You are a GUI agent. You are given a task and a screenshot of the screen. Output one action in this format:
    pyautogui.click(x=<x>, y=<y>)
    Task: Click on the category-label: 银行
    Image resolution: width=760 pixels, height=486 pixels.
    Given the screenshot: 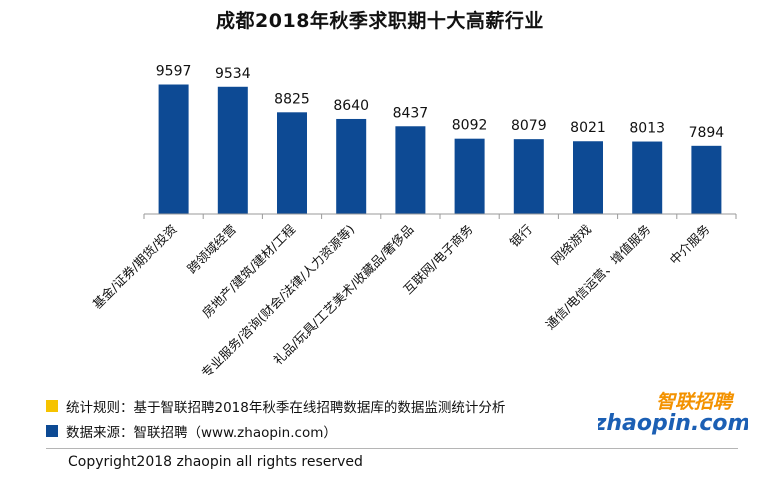 What is the action you would take?
    pyautogui.click(x=521, y=236)
    